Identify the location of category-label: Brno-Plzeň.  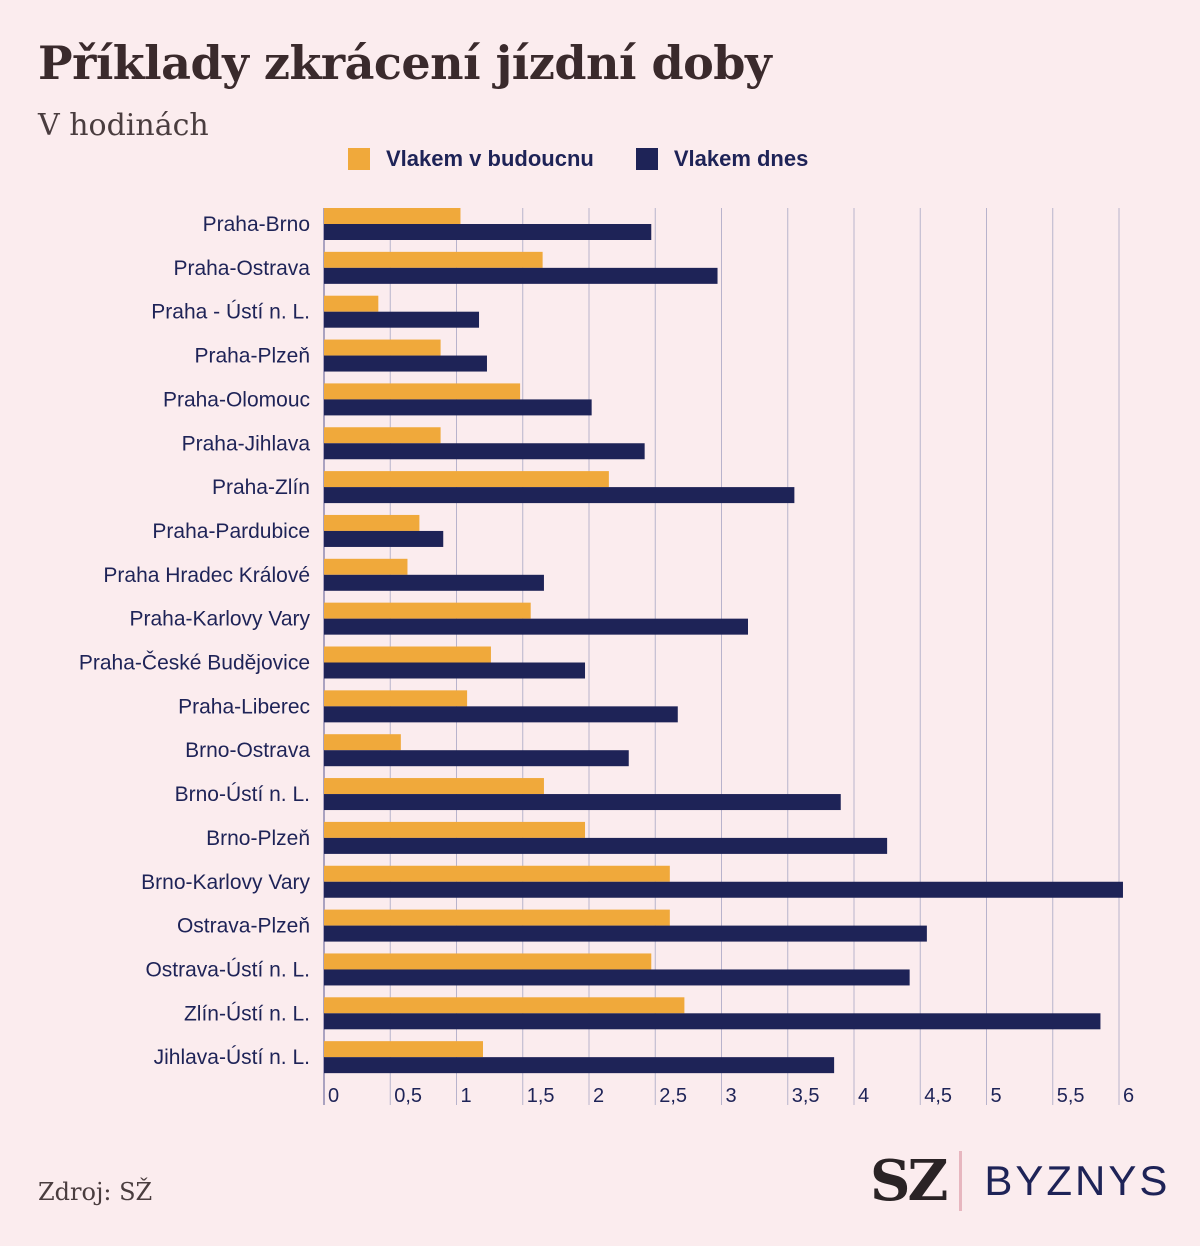
(258, 838).